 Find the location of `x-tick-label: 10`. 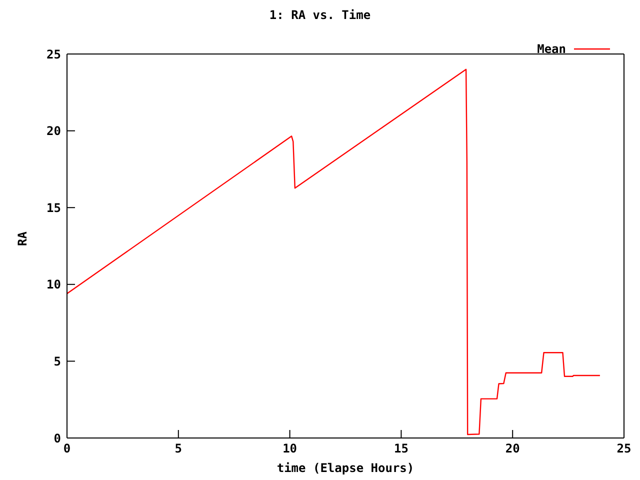

x-tick-label: 10 is located at coordinates (290, 449).